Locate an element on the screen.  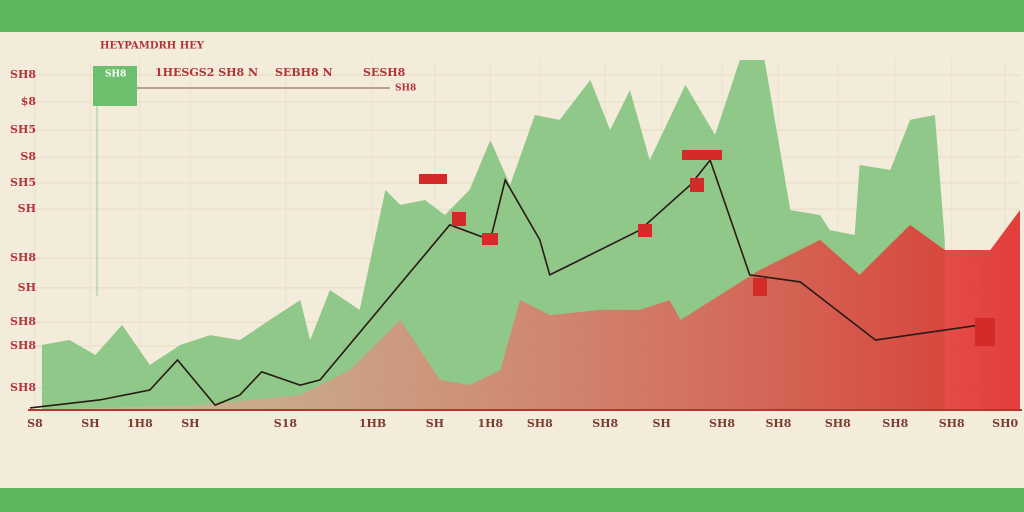
top-band is located at coordinates (512, 16).